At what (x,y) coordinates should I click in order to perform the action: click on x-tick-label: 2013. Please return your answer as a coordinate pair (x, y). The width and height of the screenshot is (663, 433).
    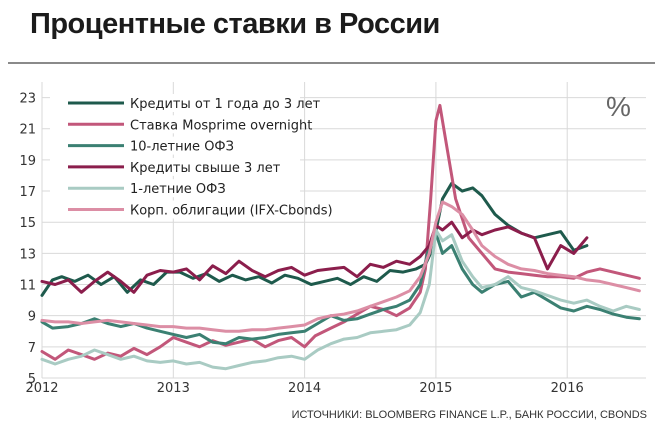
    Looking at the image, I should click on (173, 388).